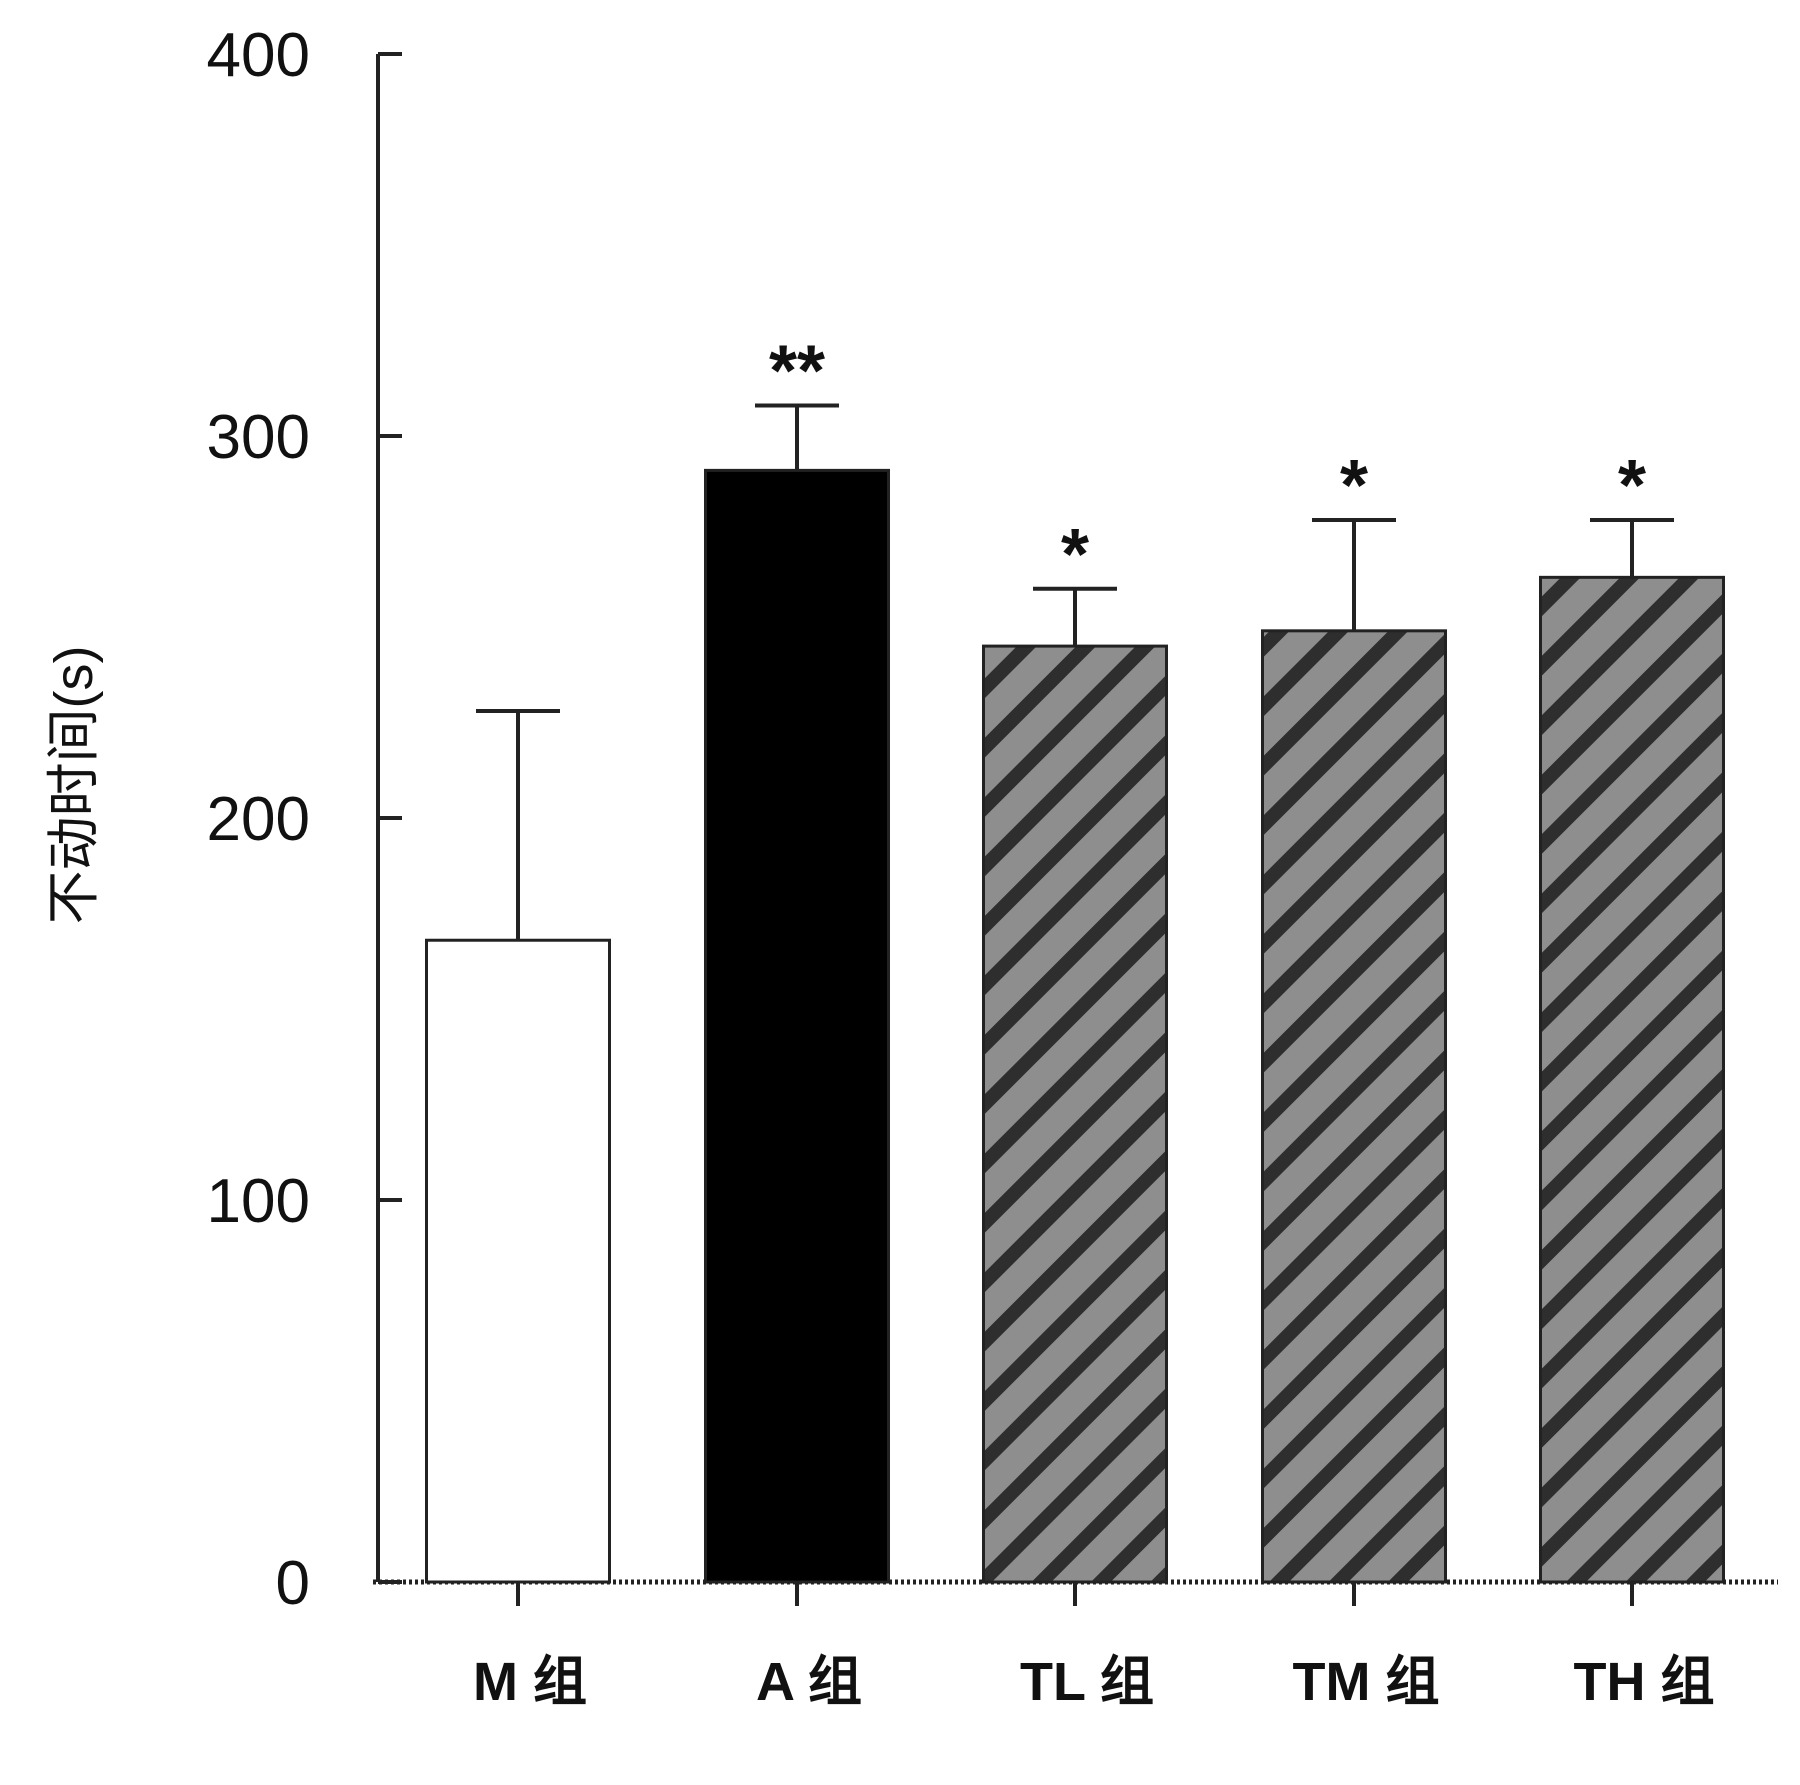 The width and height of the screenshot is (1800, 1785). Describe the element at coordinates (74, 785) in the screenshot. I see `y-axis-title: 不动时间(s)` at that location.